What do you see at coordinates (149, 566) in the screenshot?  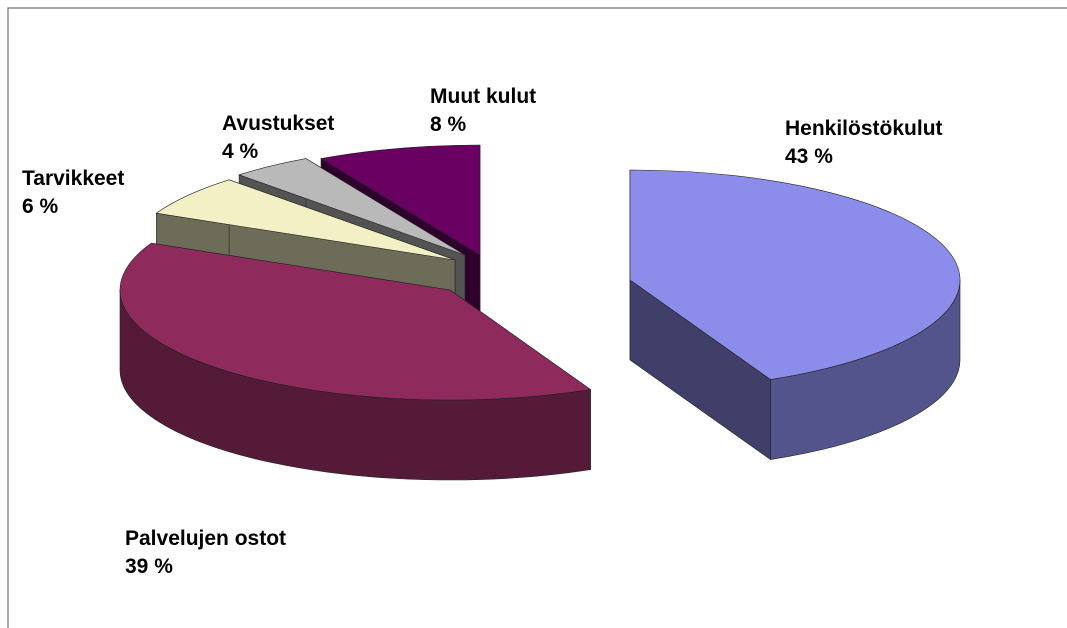 I see `slice-value-label: 39 %` at bounding box center [149, 566].